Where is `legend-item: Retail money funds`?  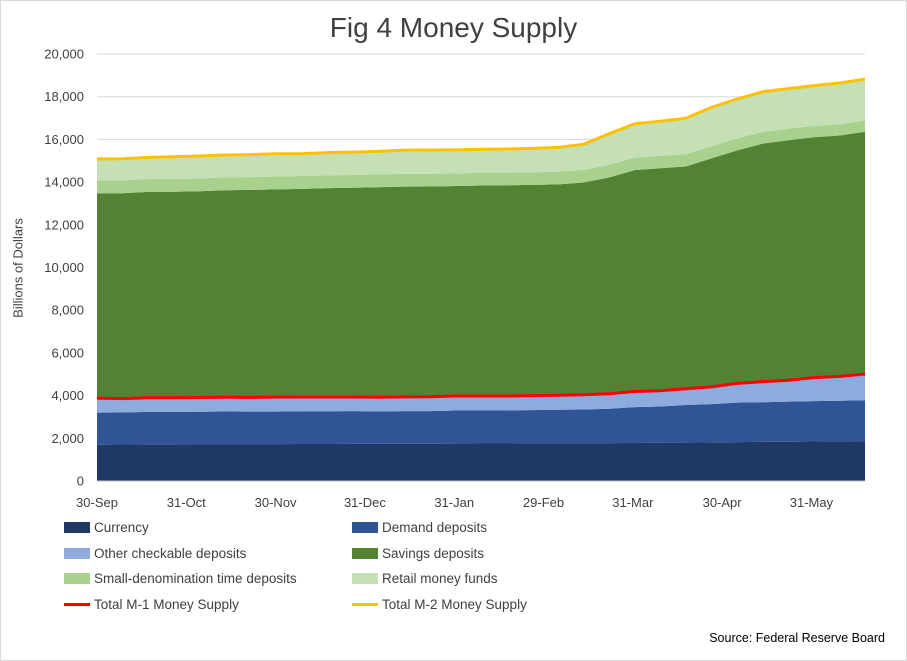 legend-item: Retail money funds is located at coordinates (425, 578).